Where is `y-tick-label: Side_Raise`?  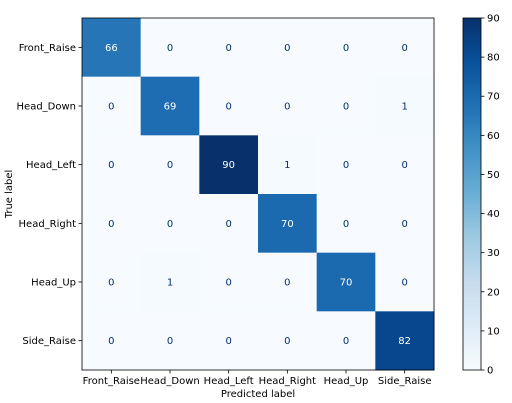
y-tick-label: Side_Raise is located at coordinates (49, 341).